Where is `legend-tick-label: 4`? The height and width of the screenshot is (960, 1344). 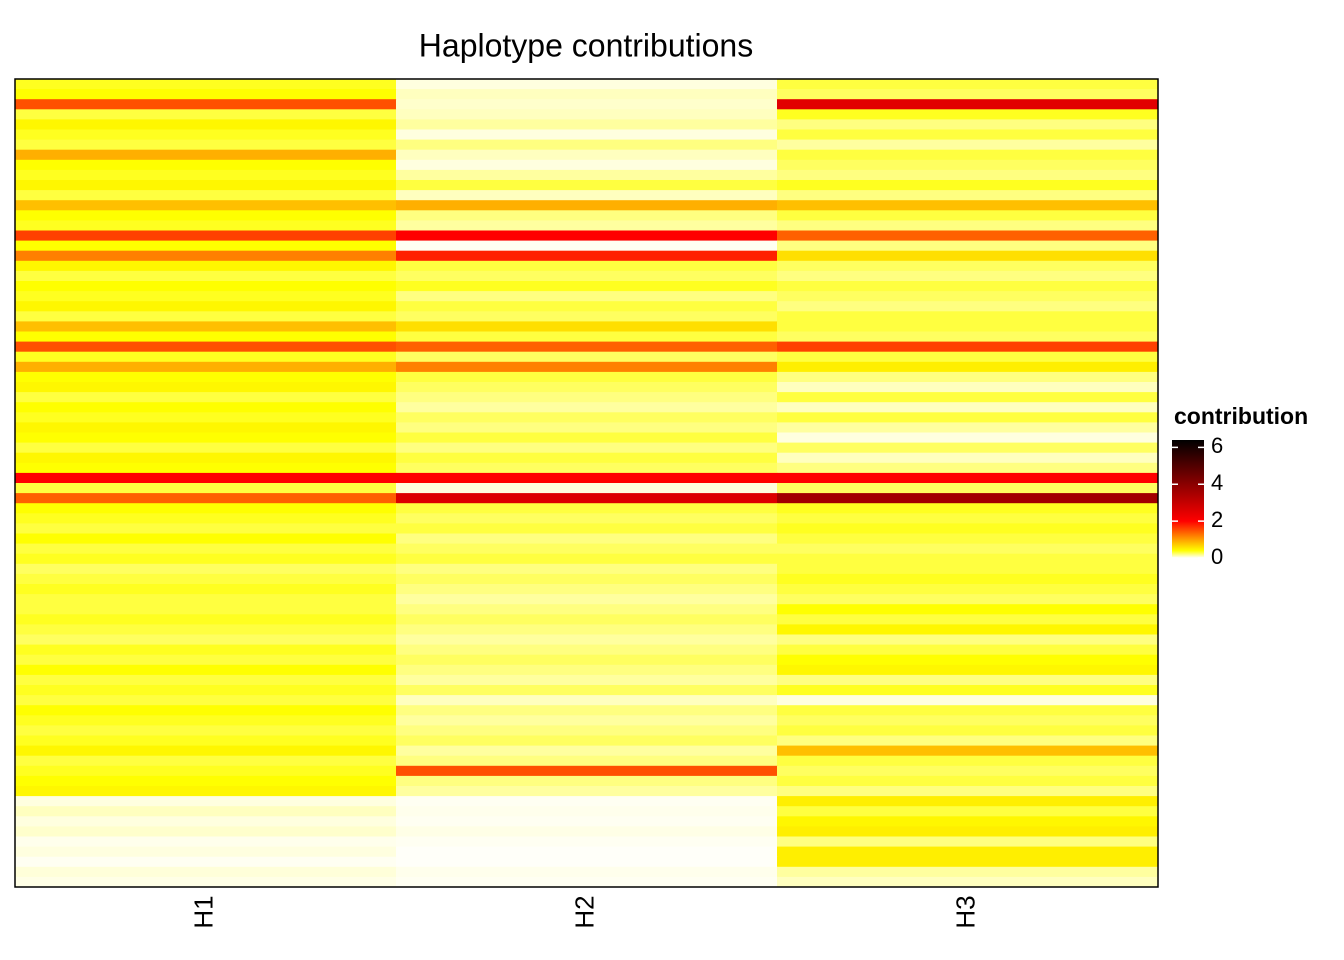 legend-tick-label: 4 is located at coordinates (1217, 482).